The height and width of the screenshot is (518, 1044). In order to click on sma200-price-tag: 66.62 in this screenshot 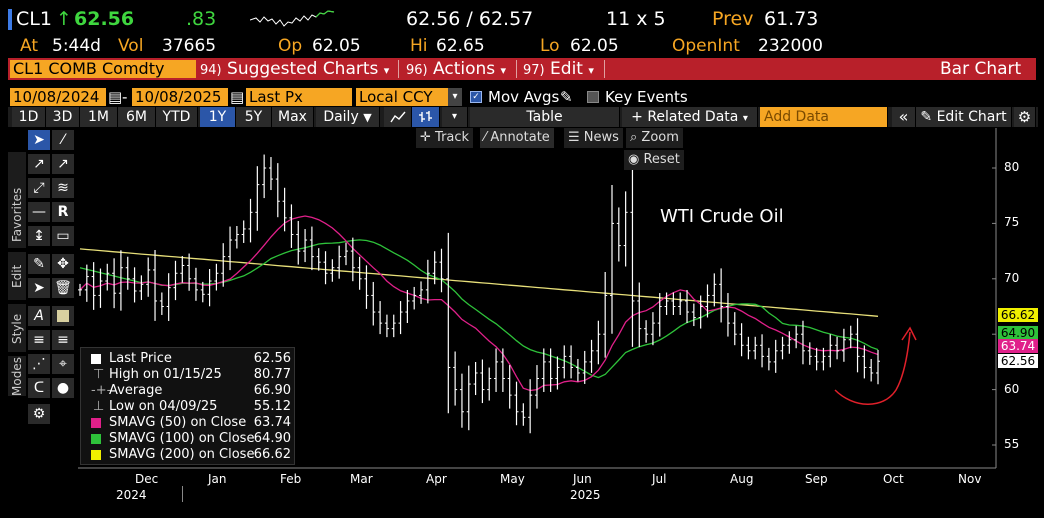, I will do `click(1018, 315)`.